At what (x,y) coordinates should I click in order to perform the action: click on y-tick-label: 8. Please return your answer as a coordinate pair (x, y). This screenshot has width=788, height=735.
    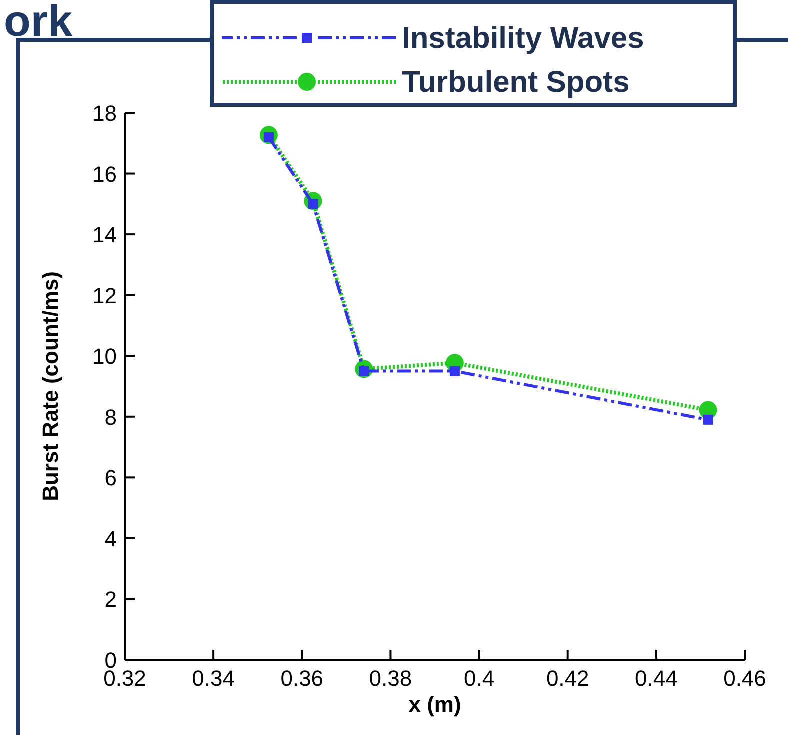
    Looking at the image, I should click on (110, 417).